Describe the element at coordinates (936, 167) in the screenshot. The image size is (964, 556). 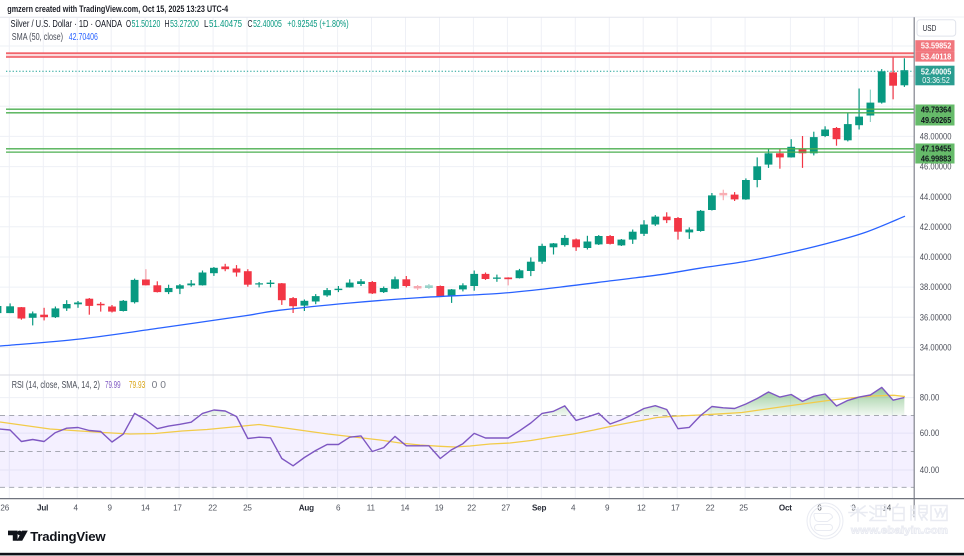
I see `svg-text: 46.00000` at that location.